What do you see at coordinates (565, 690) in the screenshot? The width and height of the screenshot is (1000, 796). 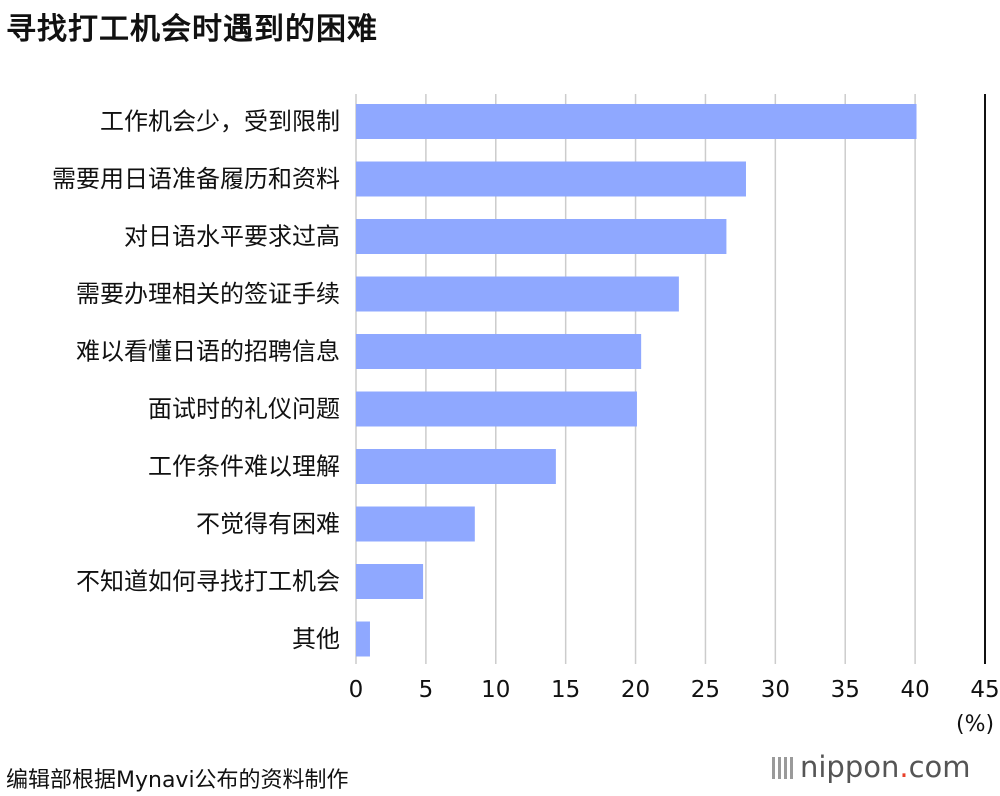 I see `x-tick-label: 15` at bounding box center [565, 690].